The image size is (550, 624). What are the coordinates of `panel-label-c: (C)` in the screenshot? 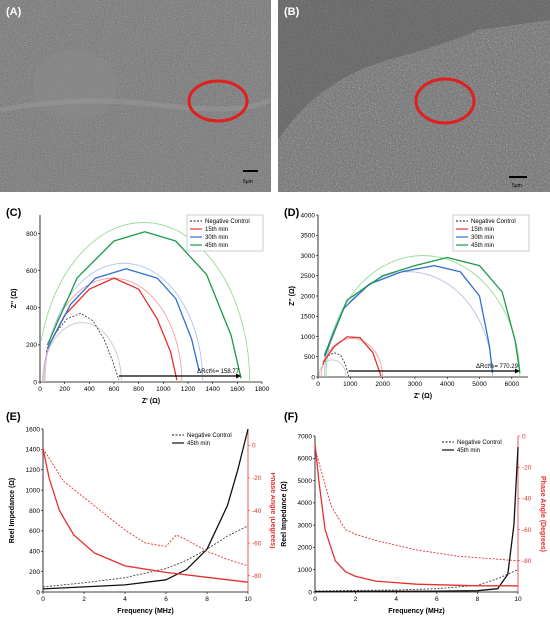 It's located at (14, 213).